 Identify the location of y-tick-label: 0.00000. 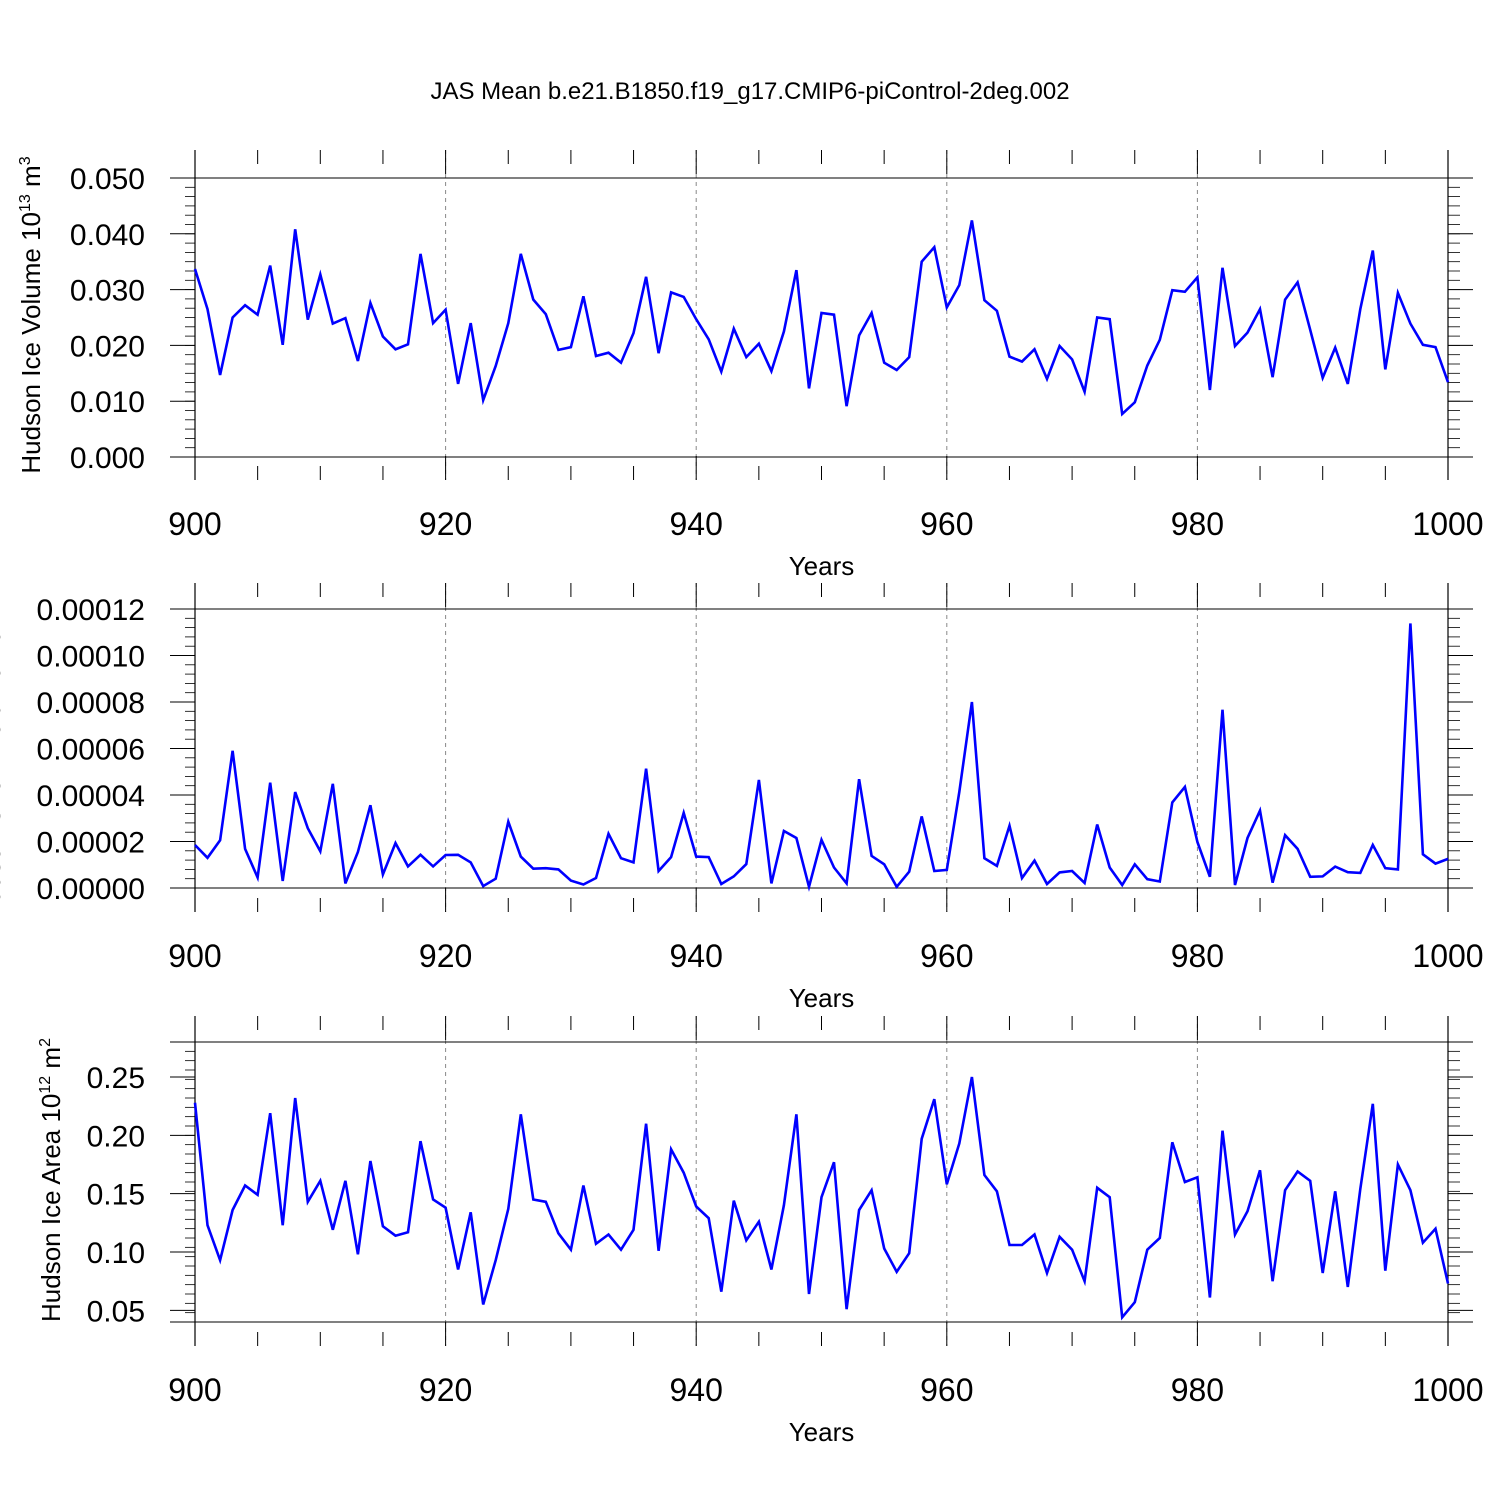
(91, 889).